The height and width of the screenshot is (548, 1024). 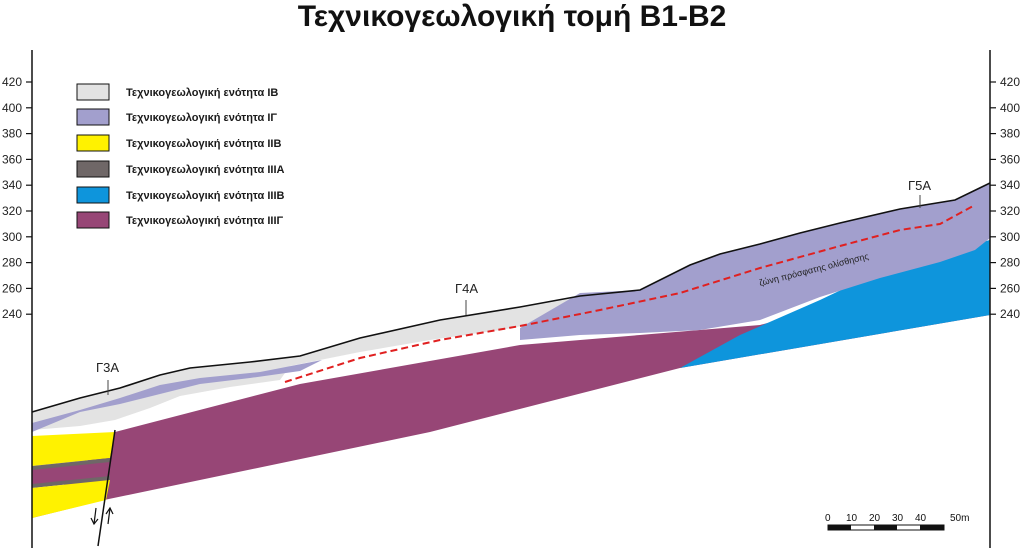 What do you see at coordinates (1010, 82) in the screenshot?
I see `right-tick-label-420: 420` at bounding box center [1010, 82].